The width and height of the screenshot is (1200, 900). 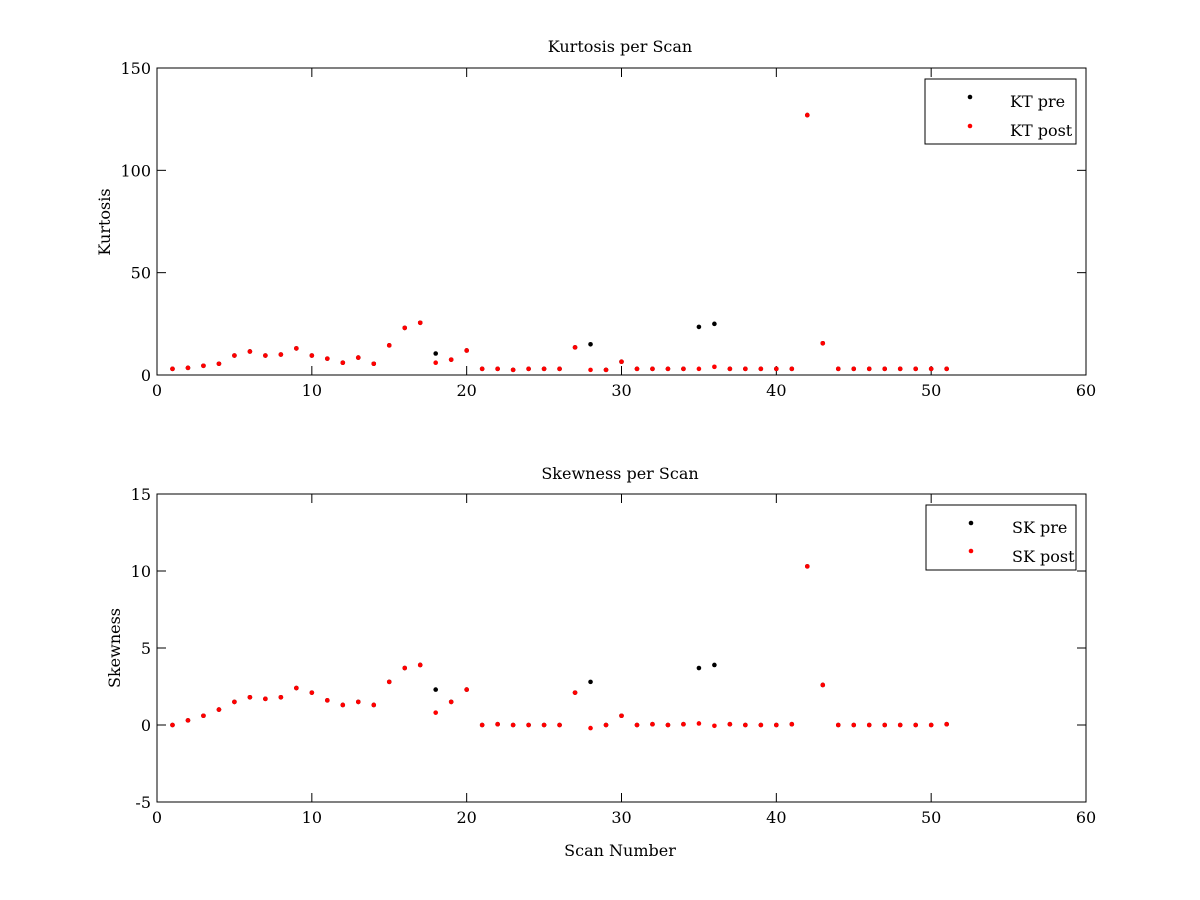 I want to click on legend: KT pre KT post, so click(x=1000, y=111).